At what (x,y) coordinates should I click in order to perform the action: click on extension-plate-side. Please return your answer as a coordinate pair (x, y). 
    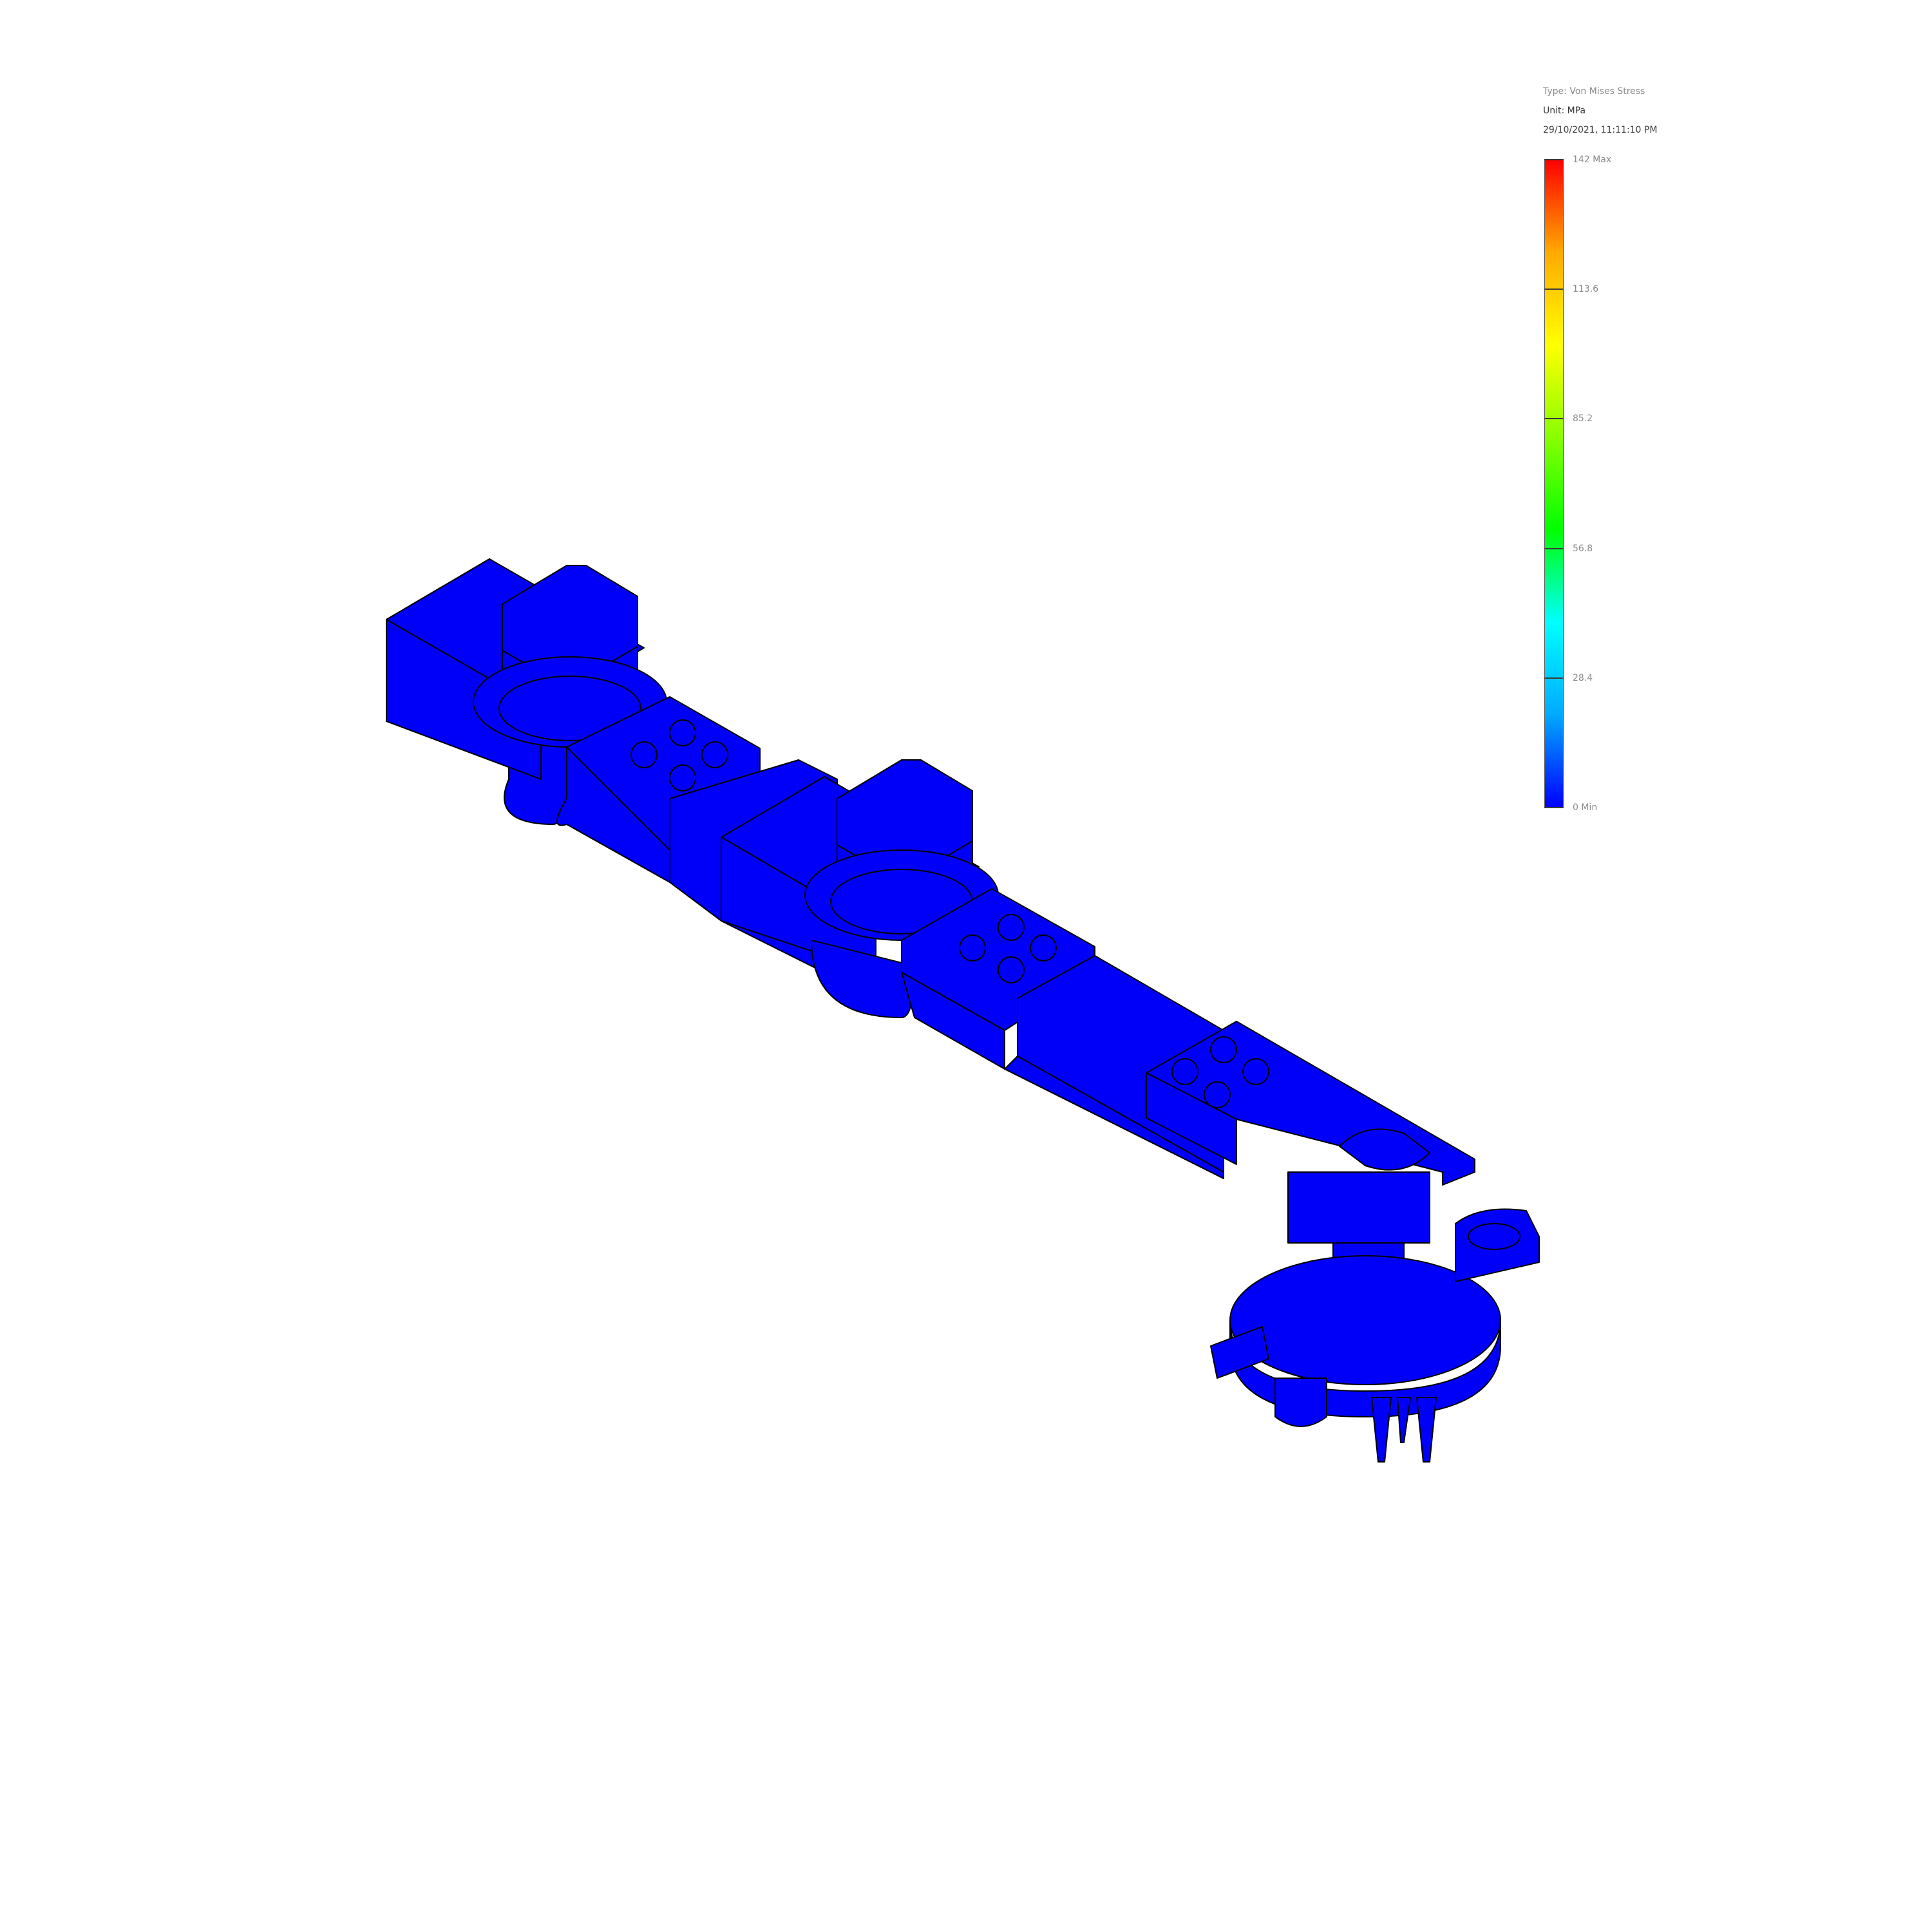
    Looking at the image, I should click on (1191, 1118).